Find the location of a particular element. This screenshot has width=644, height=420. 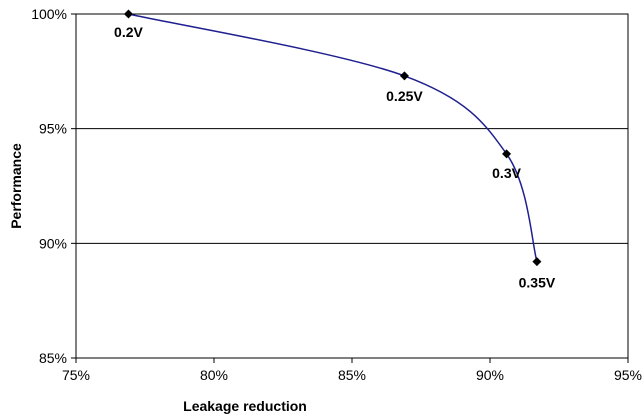

data-point-label: 0.35V is located at coordinates (537, 283).